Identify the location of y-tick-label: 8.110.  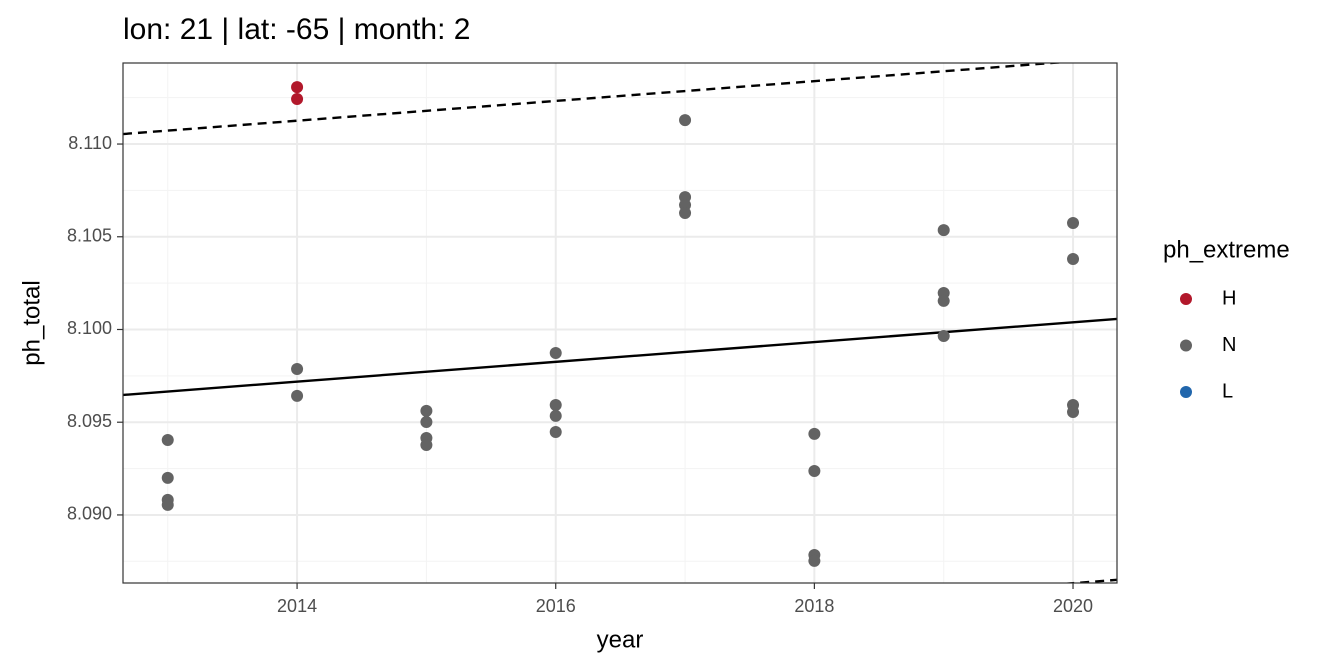
(90, 143).